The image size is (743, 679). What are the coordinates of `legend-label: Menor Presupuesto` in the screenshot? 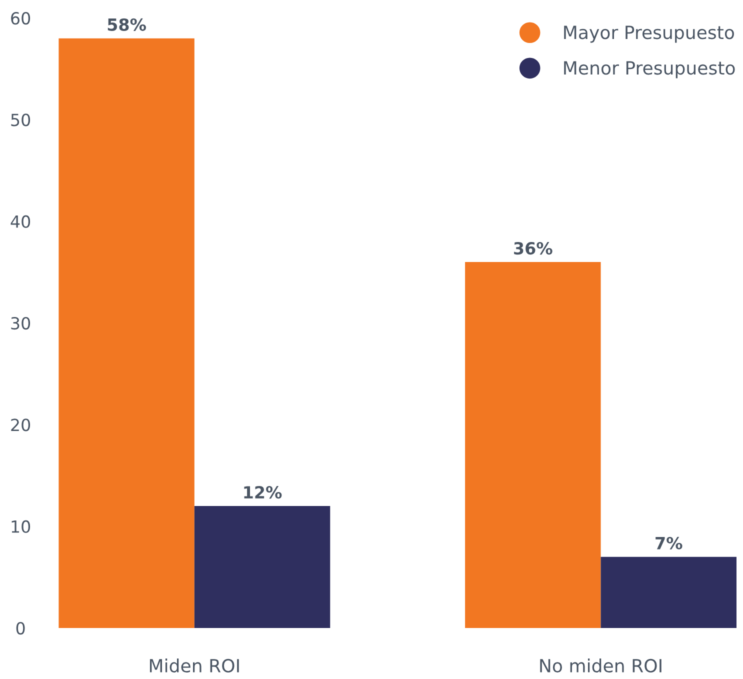 It's located at (649, 69).